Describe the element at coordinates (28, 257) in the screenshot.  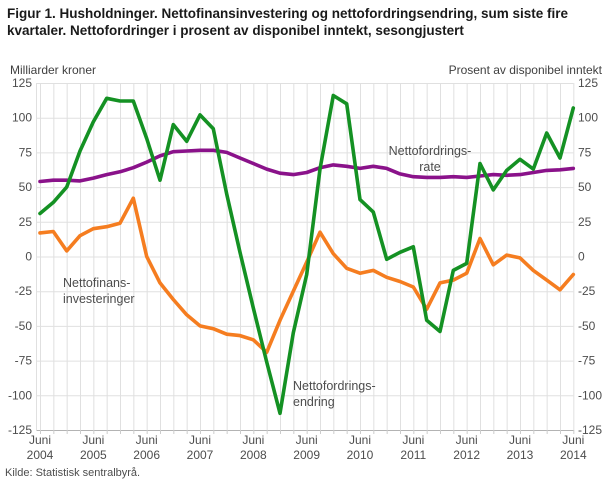
I see `y-tick-label-left: 0` at that location.